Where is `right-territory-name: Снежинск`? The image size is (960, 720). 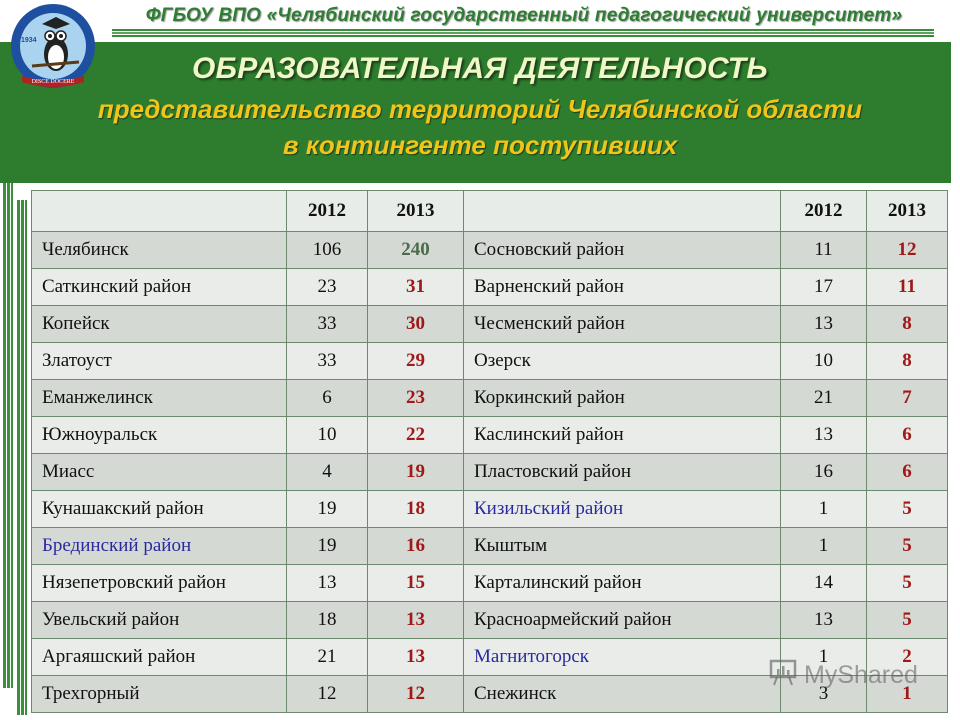 right-territory-name: Снежинск is located at coordinates (622, 694).